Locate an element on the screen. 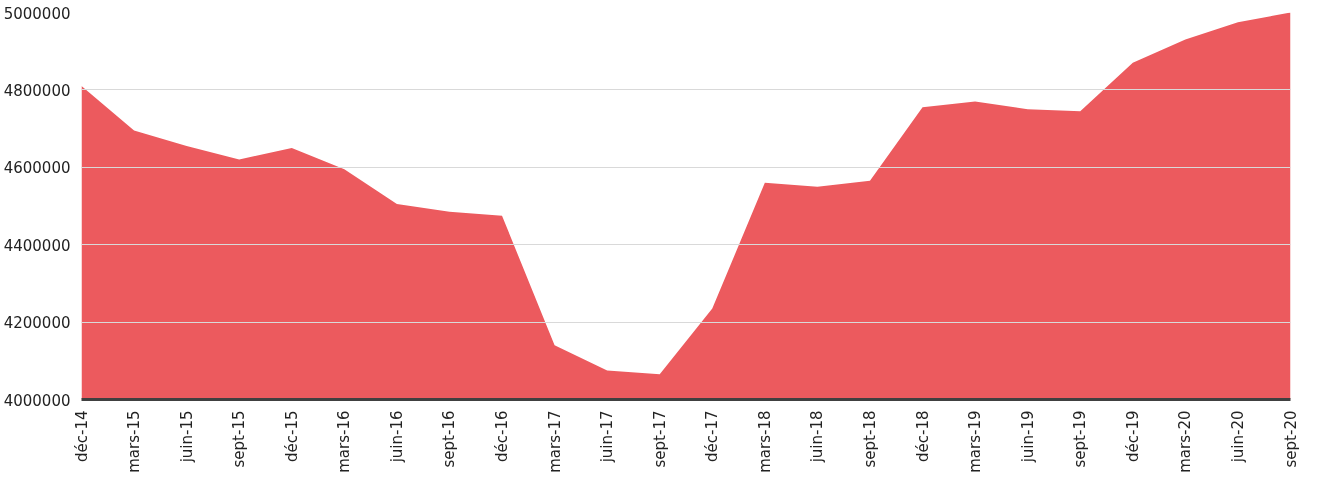 Image resolution: width=1322 pixels, height=485 pixels. x-tick-label: déc-19 is located at coordinates (1132, 436).